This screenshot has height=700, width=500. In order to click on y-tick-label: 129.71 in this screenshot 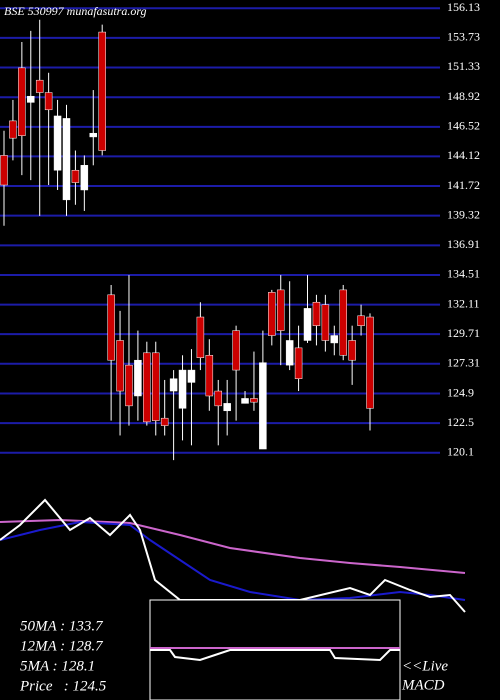, I will do `click(463, 333)`.